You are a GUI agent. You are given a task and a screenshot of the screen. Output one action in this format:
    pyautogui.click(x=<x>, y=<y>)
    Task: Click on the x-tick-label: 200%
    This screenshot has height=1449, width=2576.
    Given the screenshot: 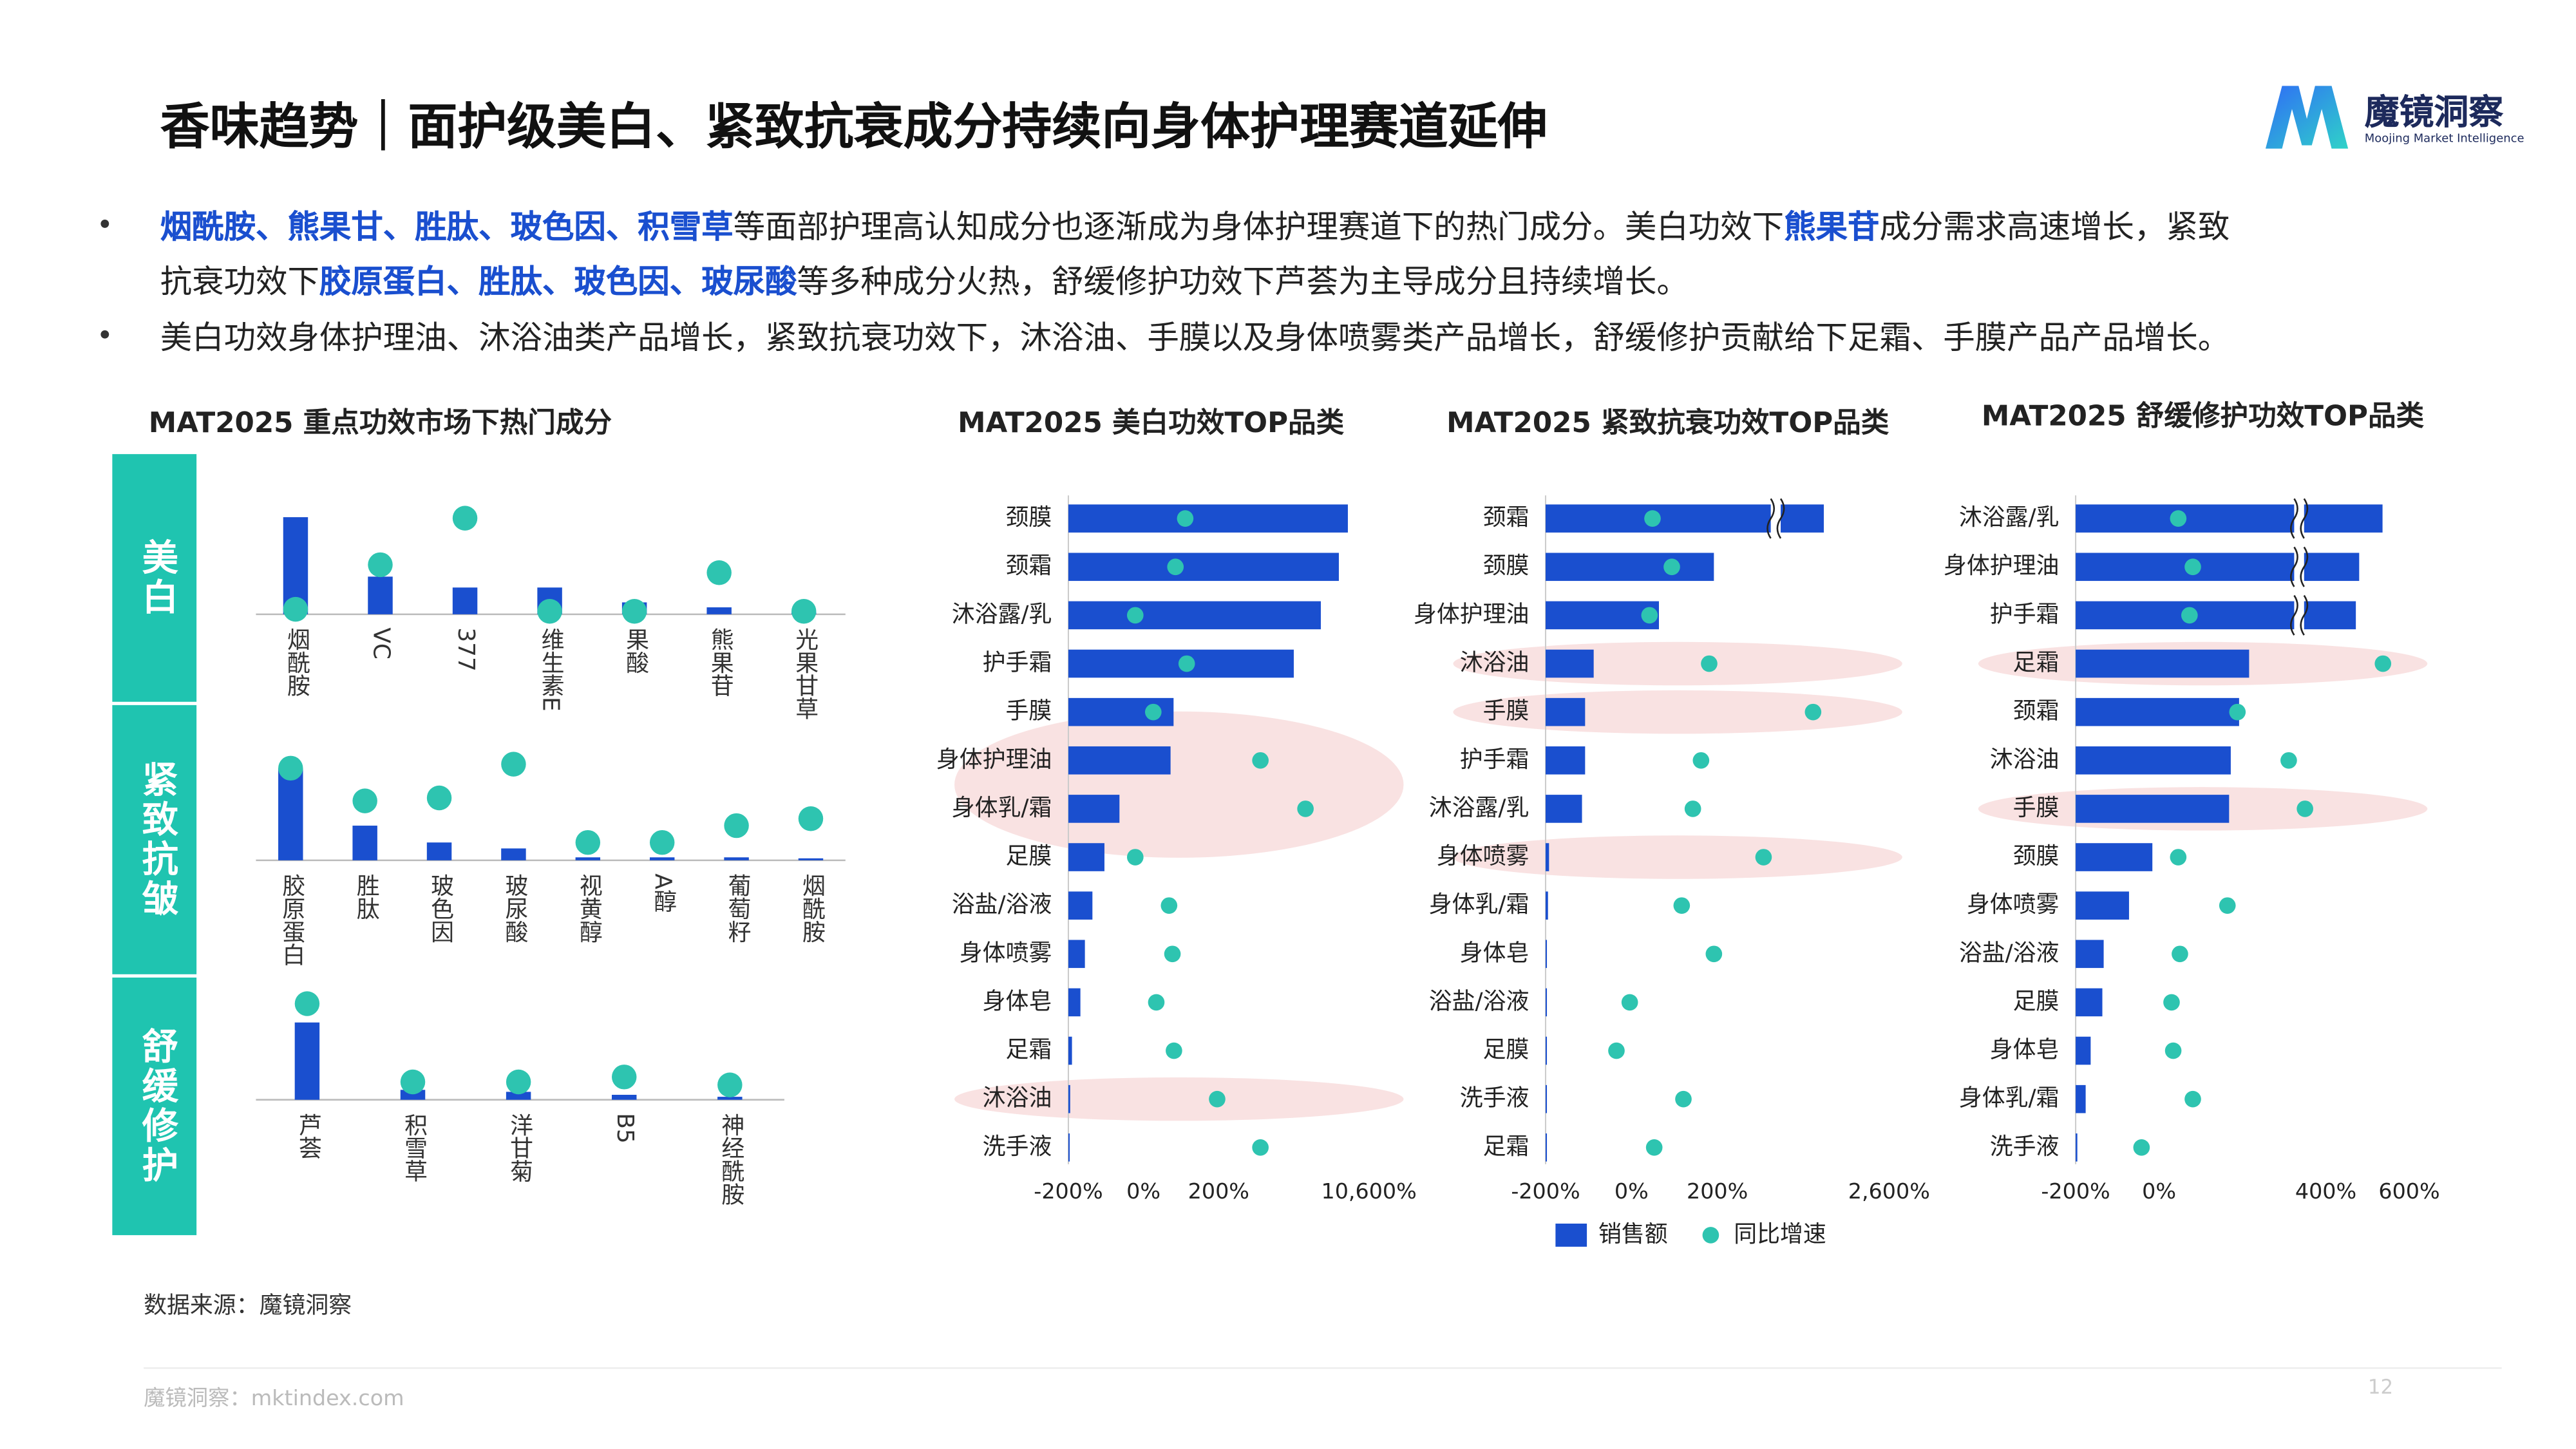 What is the action you would take?
    pyautogui.click(x=1219, y=1191)
    